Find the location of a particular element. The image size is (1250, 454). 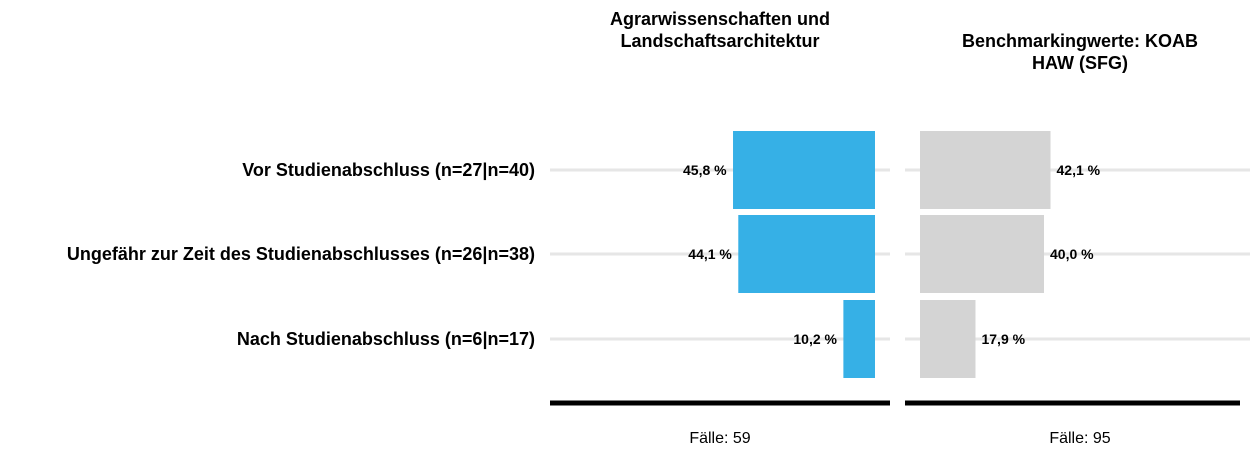

case-count: Fälle: 59 is located at coordinates (720, 438).